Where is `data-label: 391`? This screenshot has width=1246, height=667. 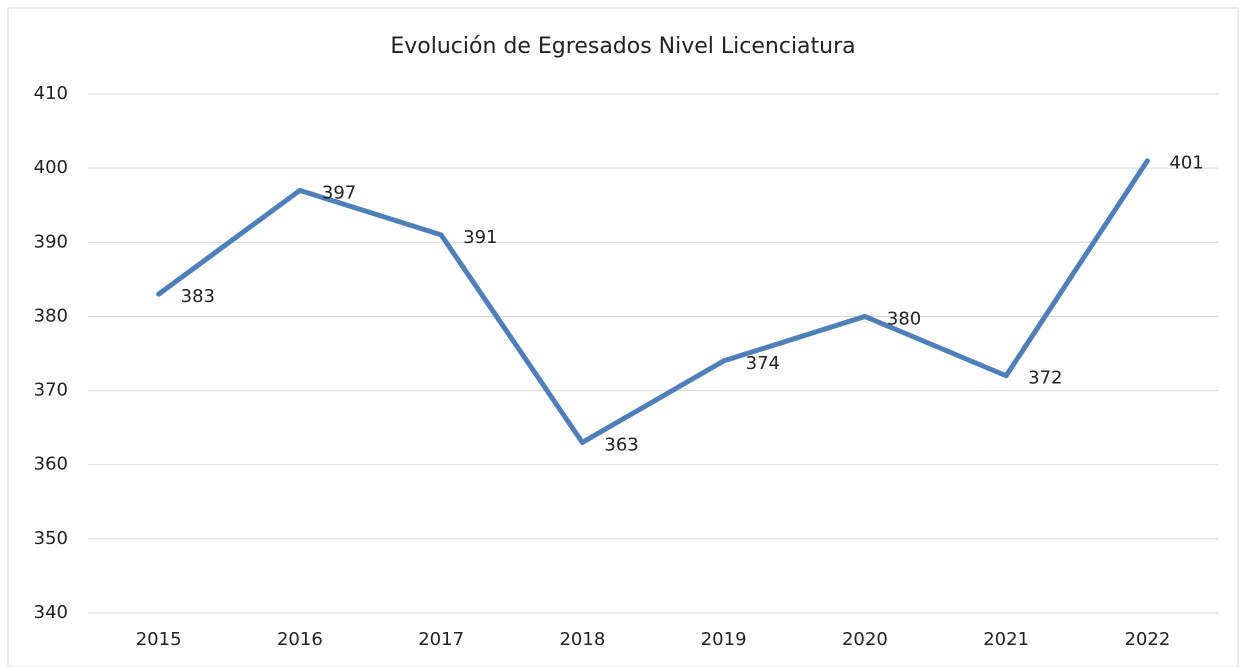
data-label: 391 is located at coordinates (480, 237).